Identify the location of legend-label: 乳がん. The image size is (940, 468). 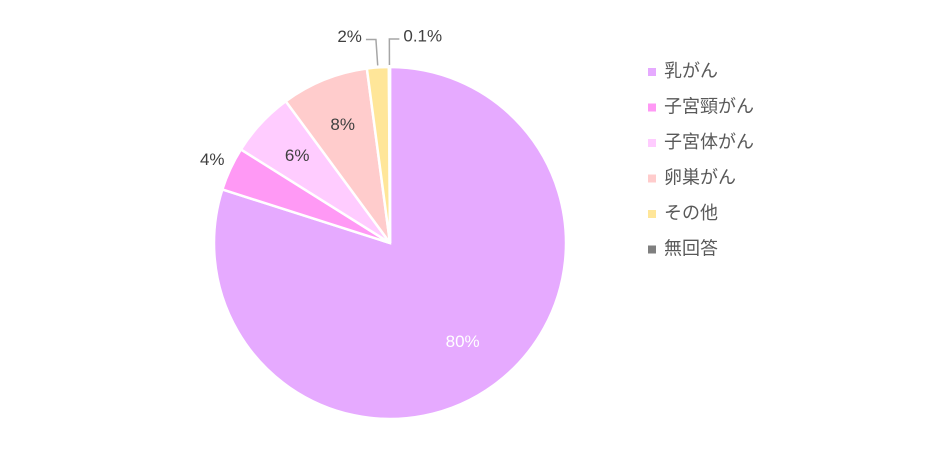
(691, 71).